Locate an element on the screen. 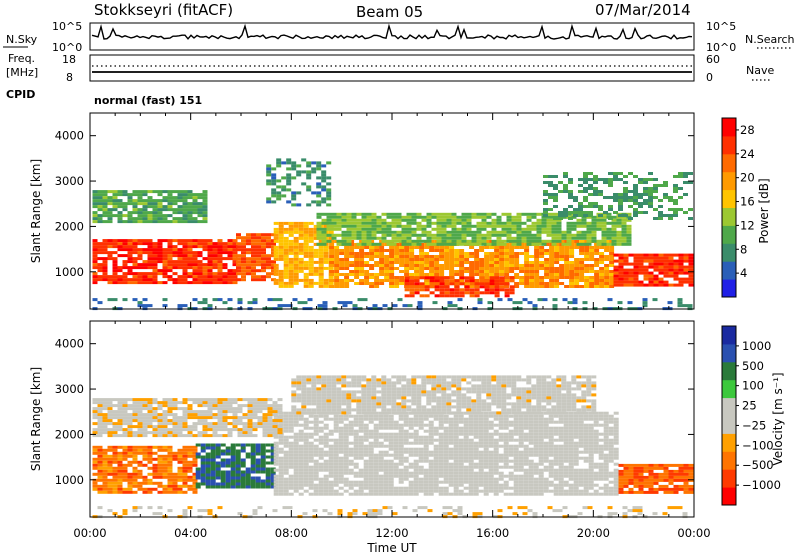 This screenshot has width=800, height=554. power-colorbar-swatch is located at coordinates (729, 252).